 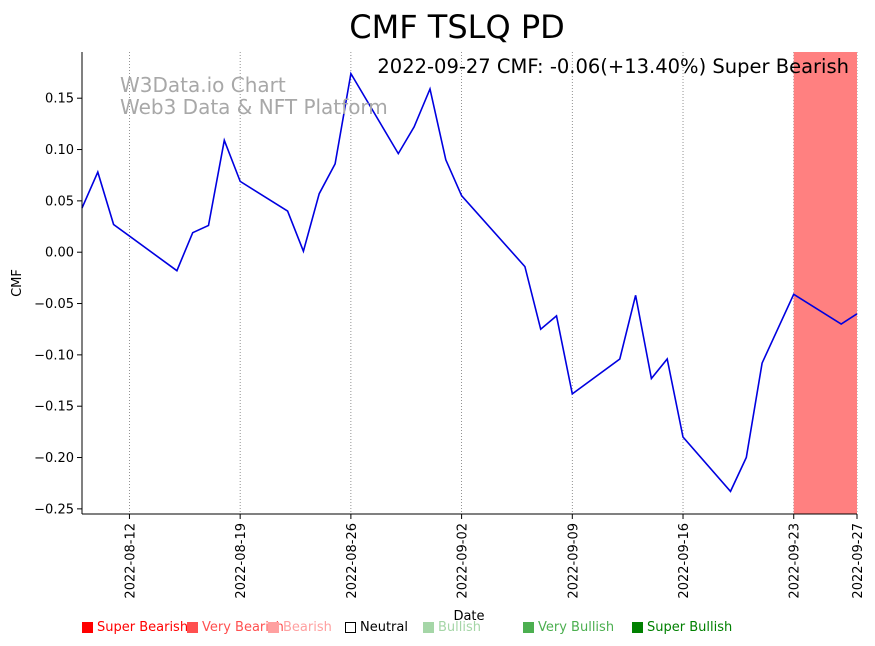 I want to click on y-tick-label: −0.10, so click(x=54, y=355).